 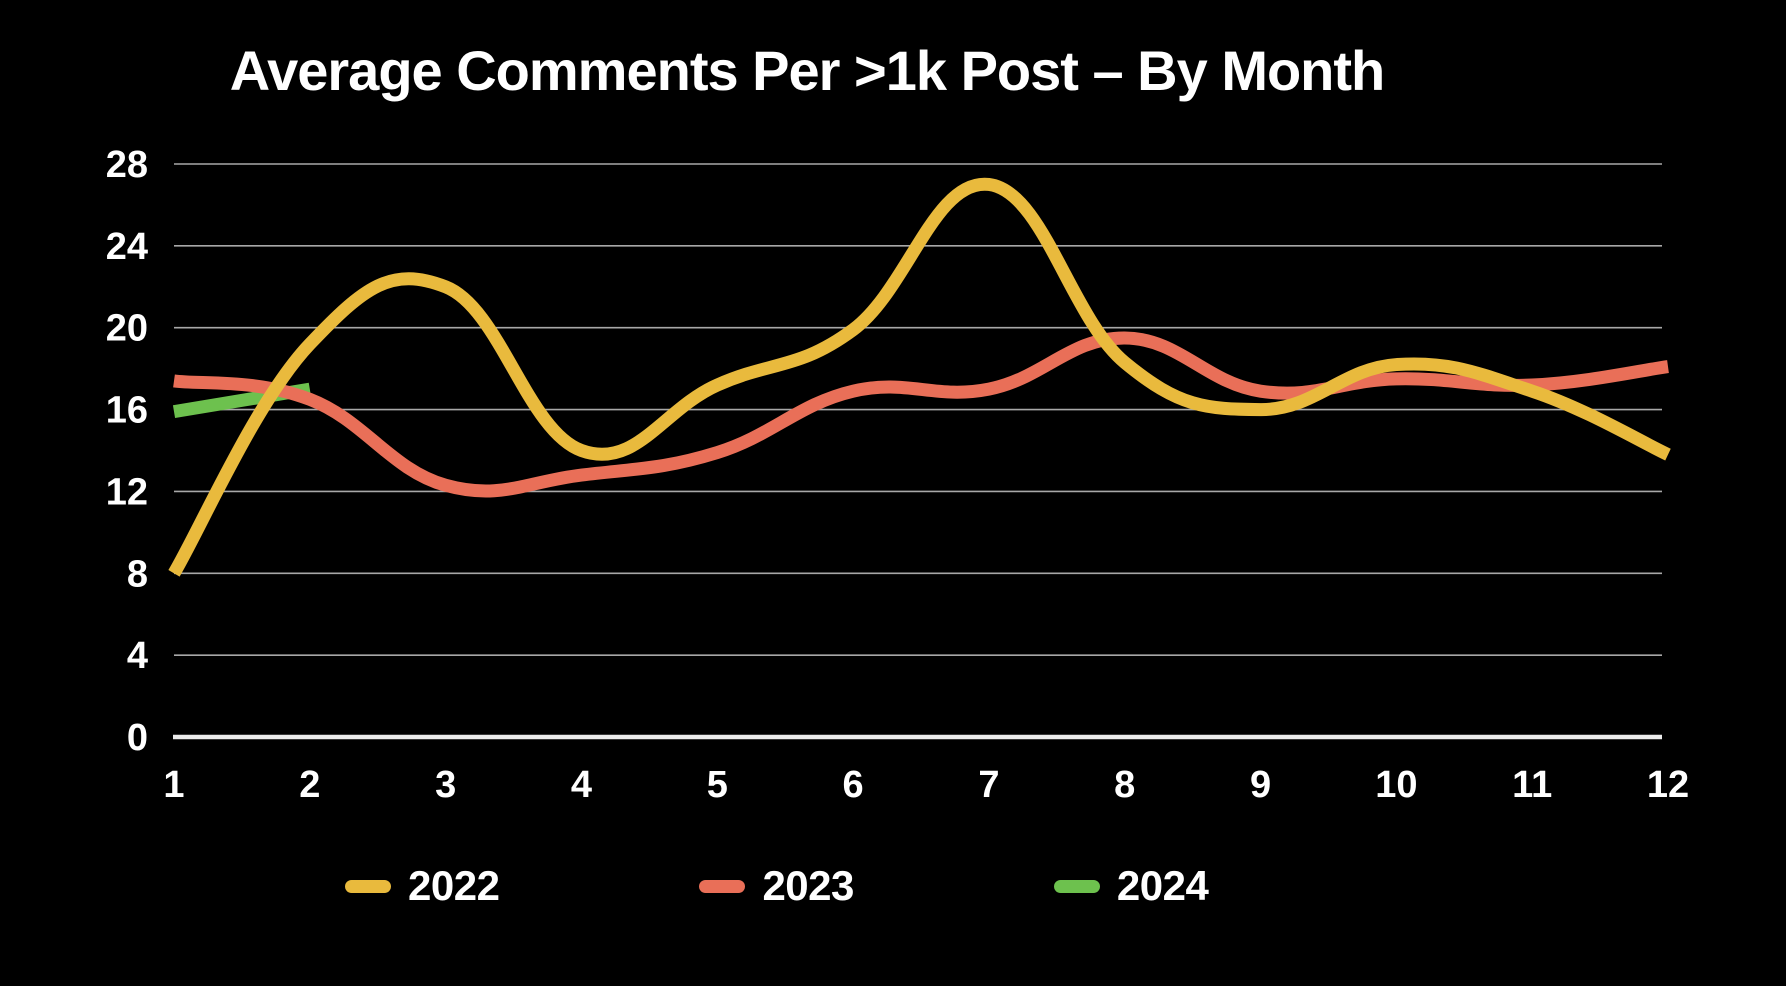 I want to click on x-axis-tick-label: 3, so click(x=445, y=785).